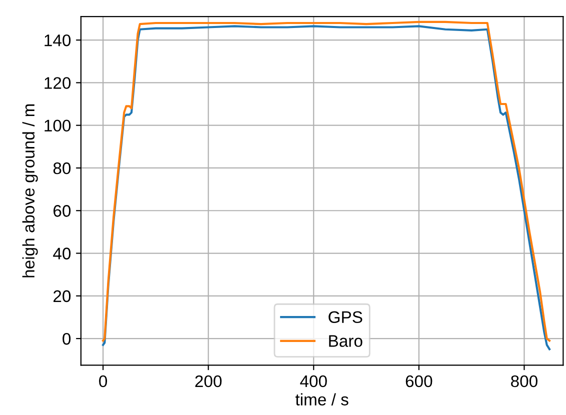 This screenshot has height=415, width=566. I want to click on y-tick-label: 60, so click(62, 211).